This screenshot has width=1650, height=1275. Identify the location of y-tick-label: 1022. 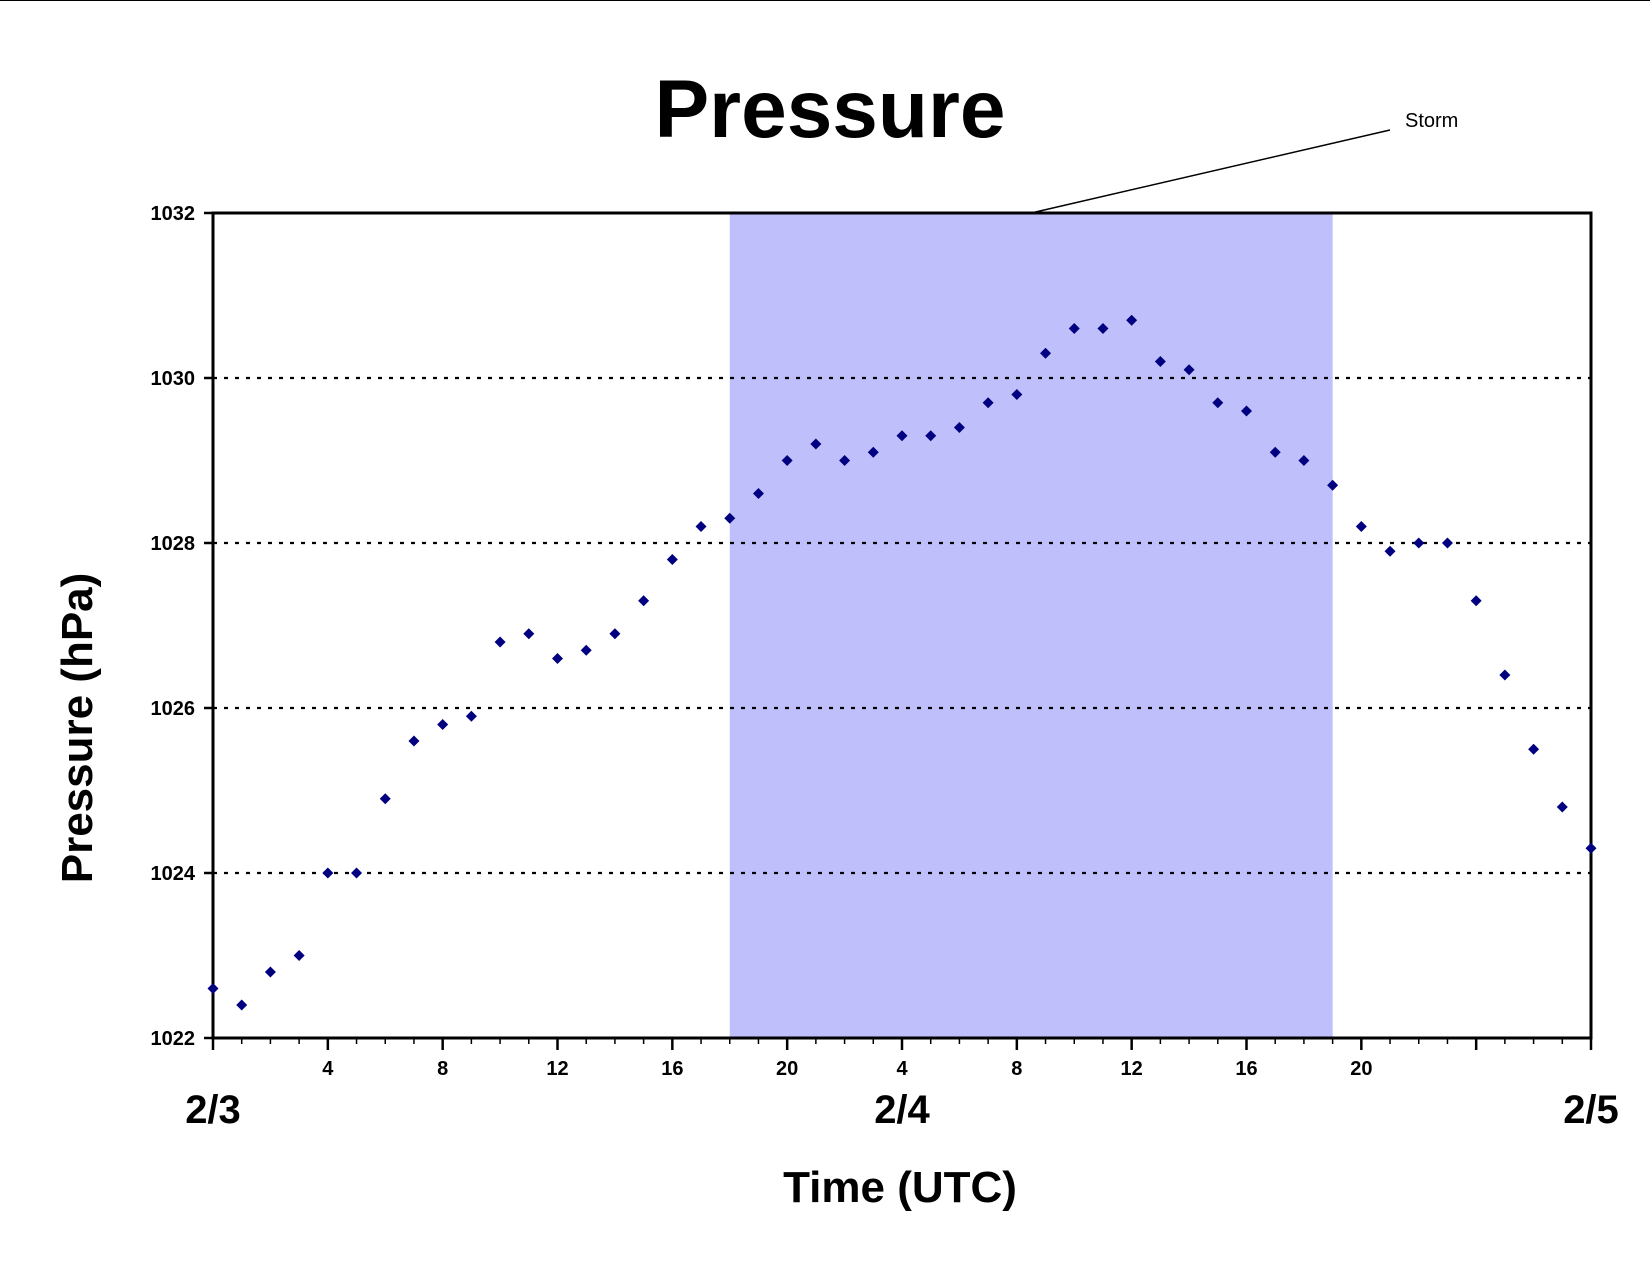
(173, 1039).